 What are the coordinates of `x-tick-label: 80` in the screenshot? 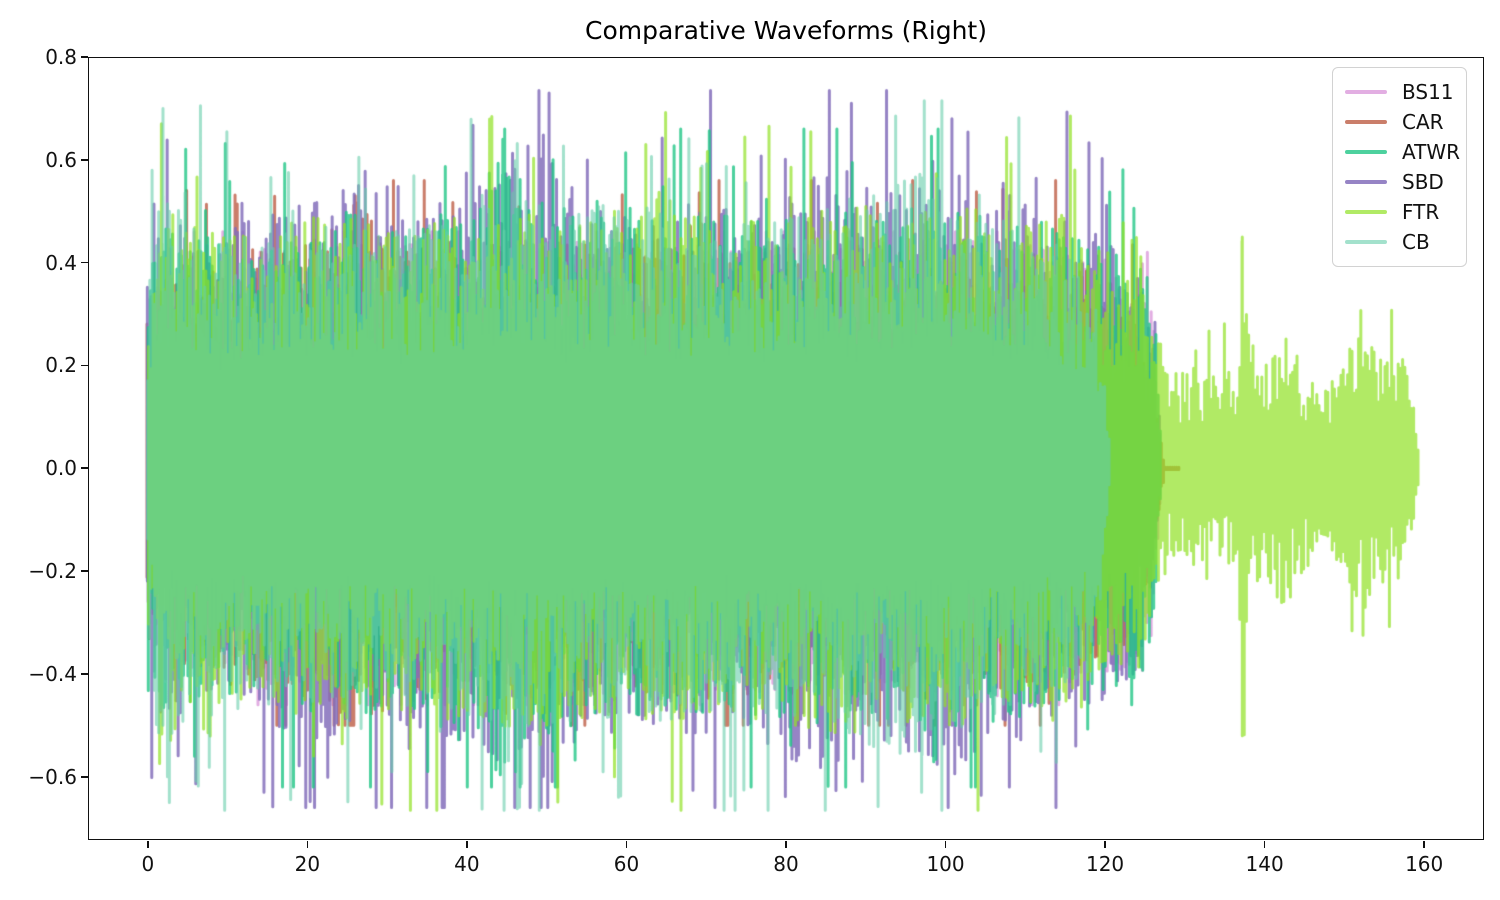 It's located at (786, 864).